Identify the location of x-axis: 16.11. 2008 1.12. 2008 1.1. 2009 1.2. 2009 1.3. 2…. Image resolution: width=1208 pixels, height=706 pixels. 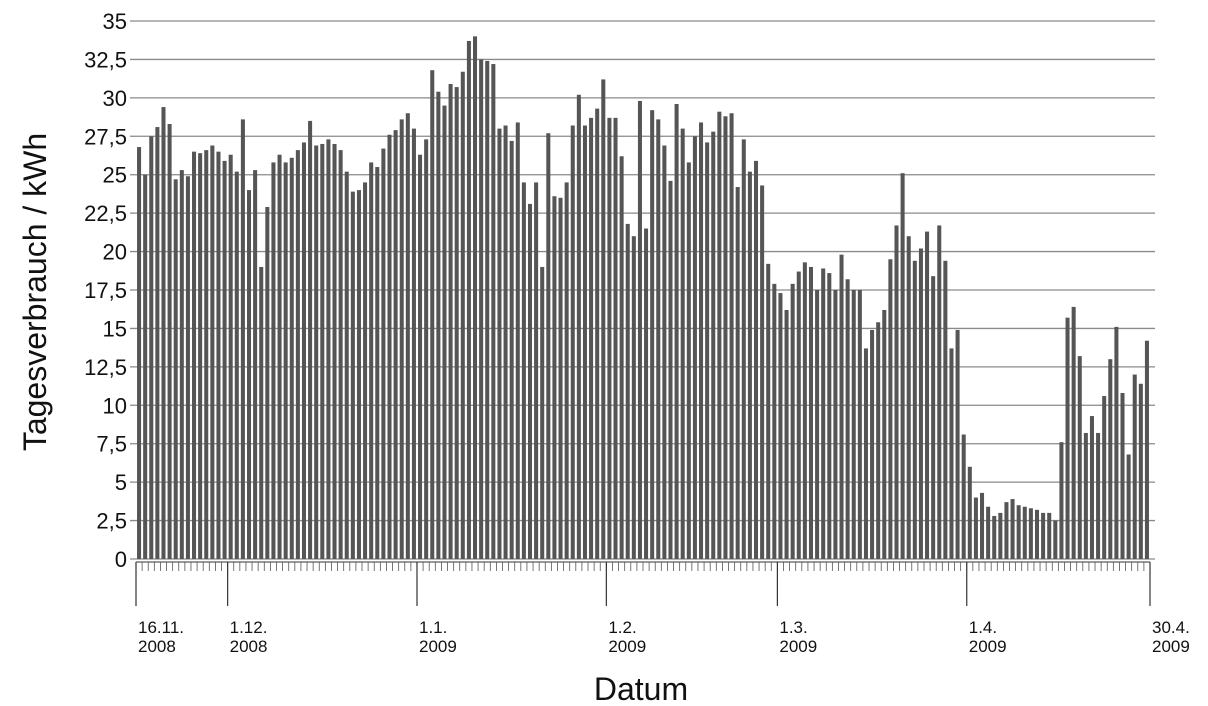
(662, 608).